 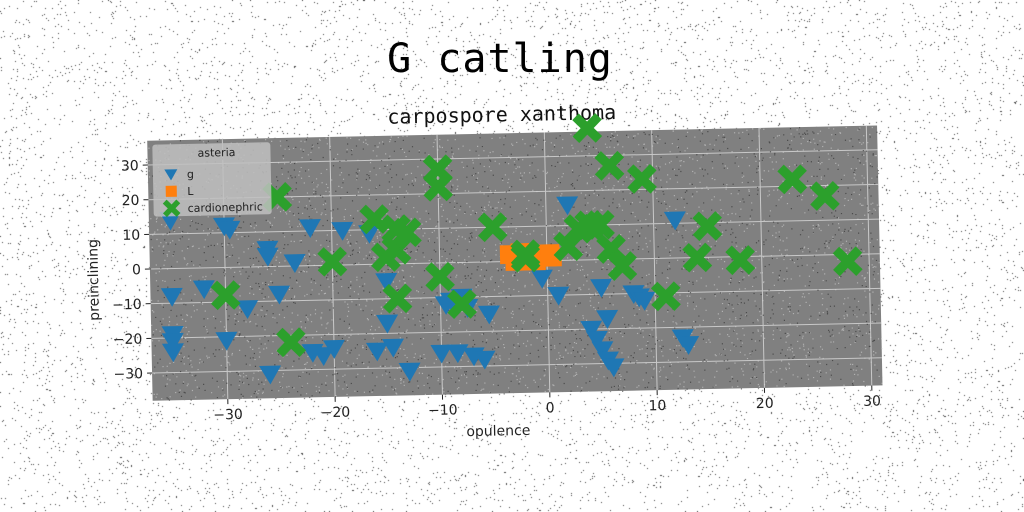 What do you see at coordinates (216, 153) in the screenshot?
I see `legend-title: asteria` at bounding box center [216, 153].